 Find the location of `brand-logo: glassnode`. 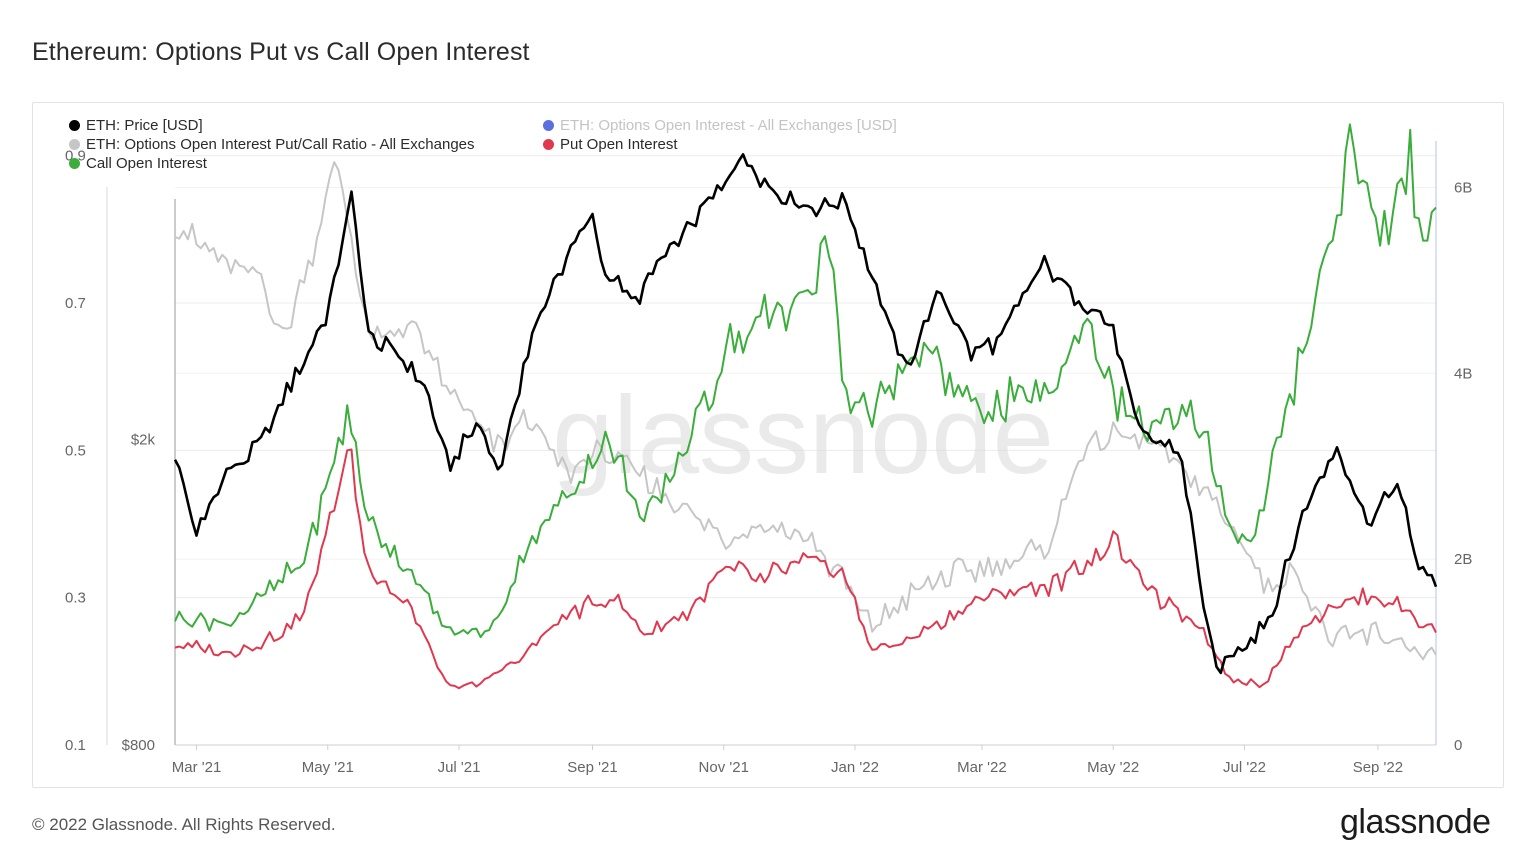

brand-logo: glassnode is located at coordinates (1415, 822).